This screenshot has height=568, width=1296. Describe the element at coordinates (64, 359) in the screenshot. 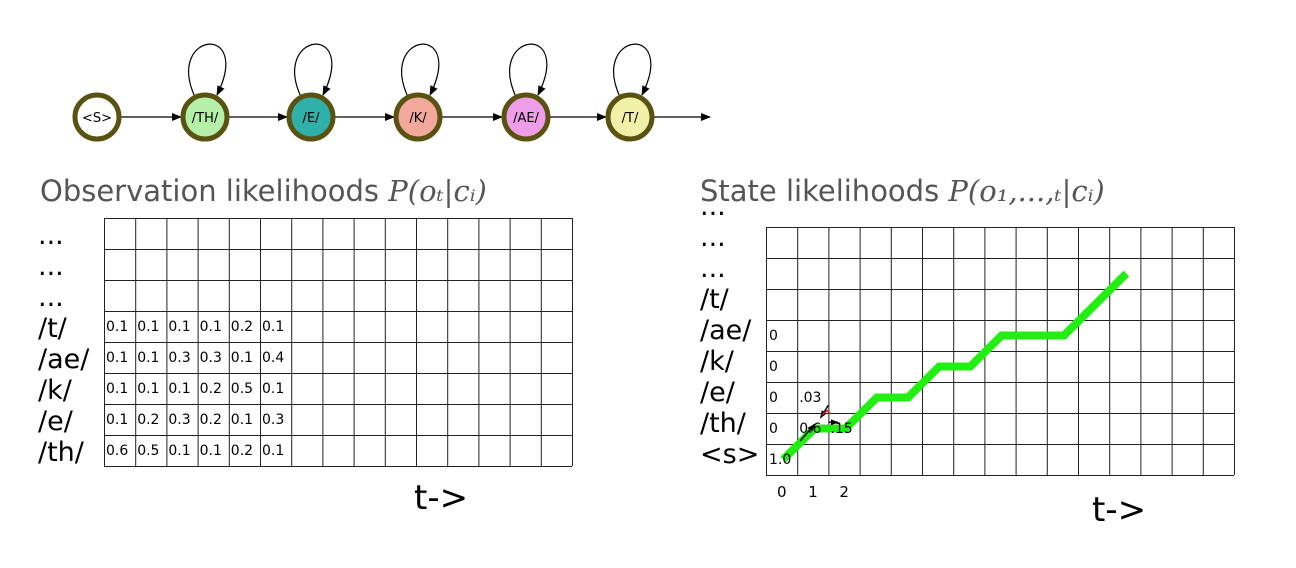

I see `observation-row-label: /ae/` at that location.